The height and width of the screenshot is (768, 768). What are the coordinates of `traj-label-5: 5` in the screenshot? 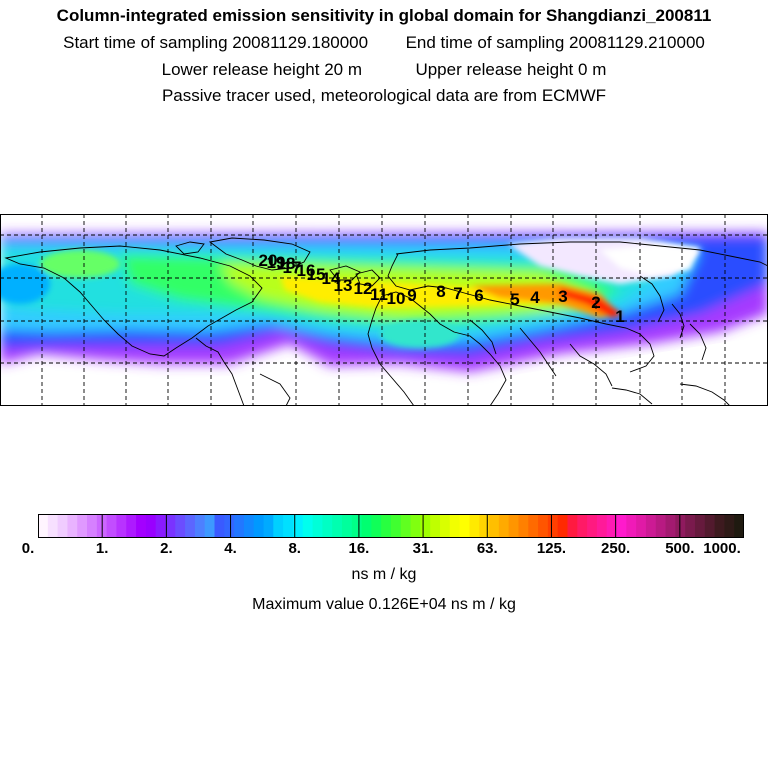 It's located at (514, 299).